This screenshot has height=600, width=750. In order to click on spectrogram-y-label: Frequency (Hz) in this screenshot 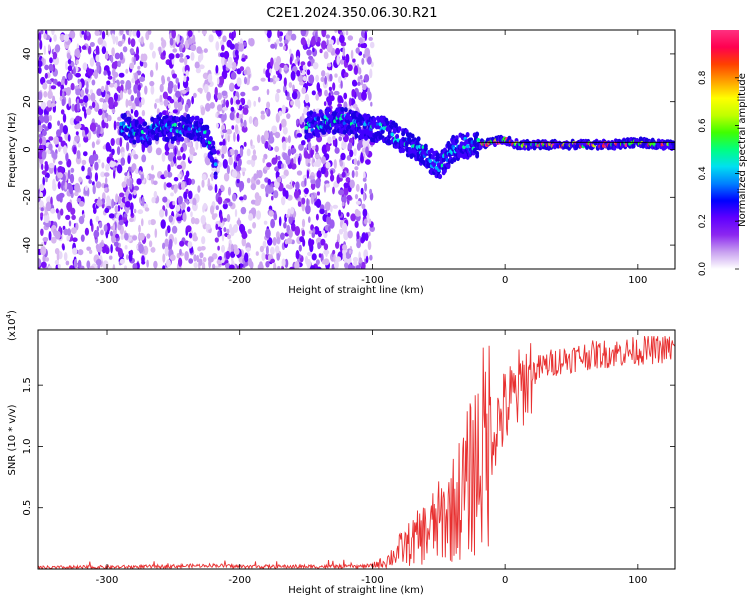, I will do `click(12, 150)`.